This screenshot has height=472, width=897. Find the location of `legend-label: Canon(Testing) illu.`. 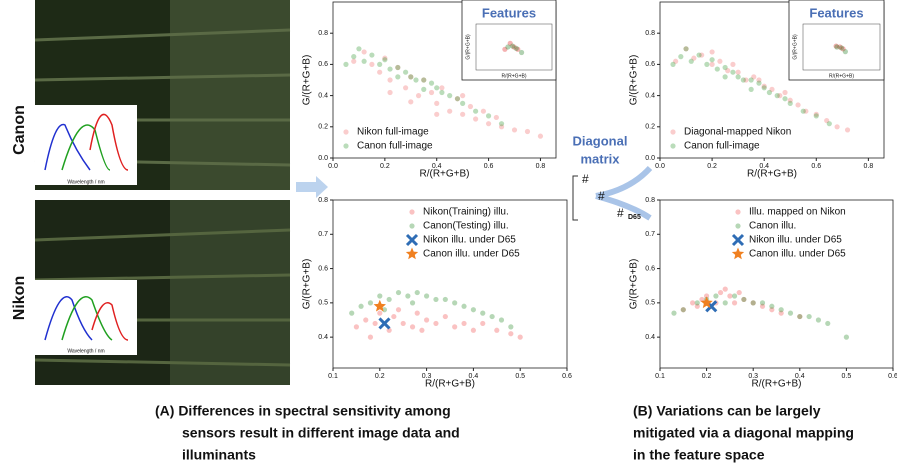

legend-label: Canon(Testing) illu. is located at coordinates (466, 226).